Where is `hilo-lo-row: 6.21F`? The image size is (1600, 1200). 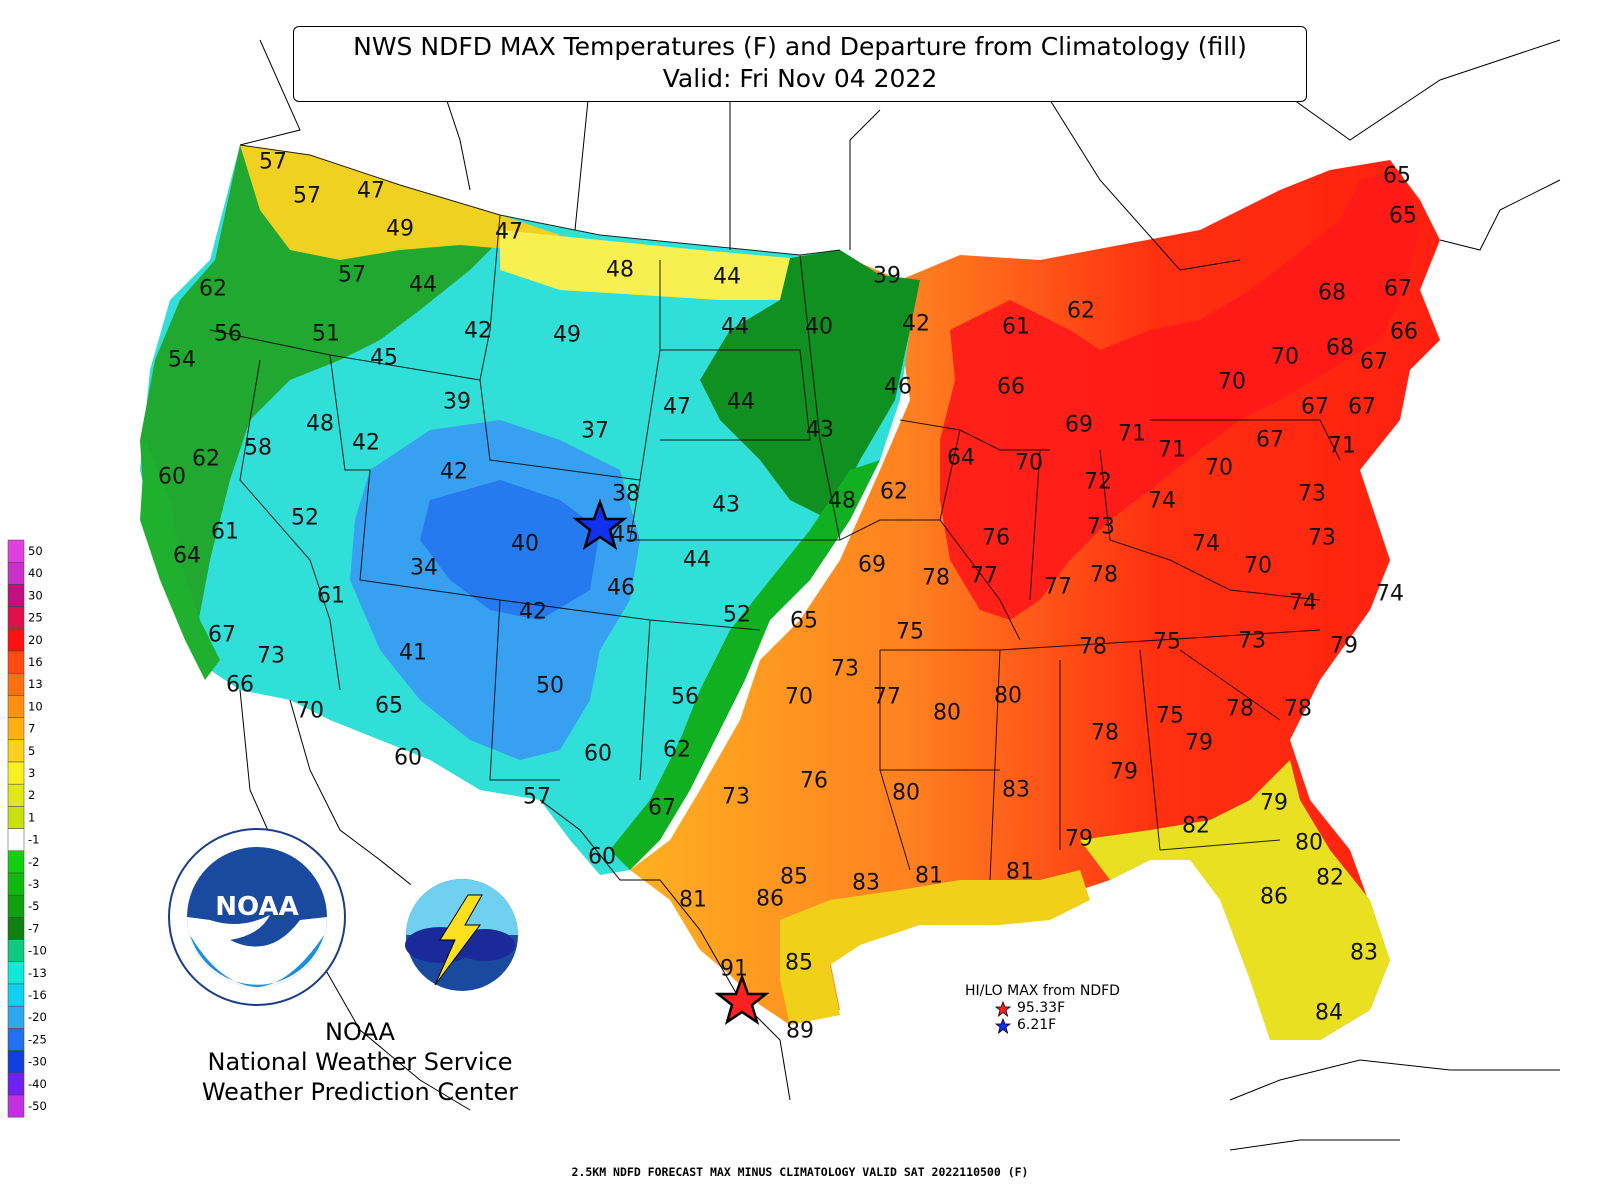 hilo-lo-row: 6.21F is located at coordinates (1042, 1025).